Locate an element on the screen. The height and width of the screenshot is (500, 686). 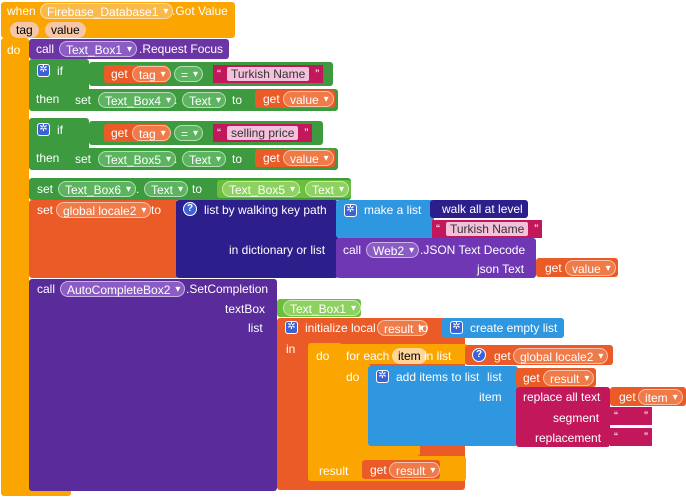
autocomplete-dropdown: AutoCompleteBox2 is located at coordinates (123, 289).